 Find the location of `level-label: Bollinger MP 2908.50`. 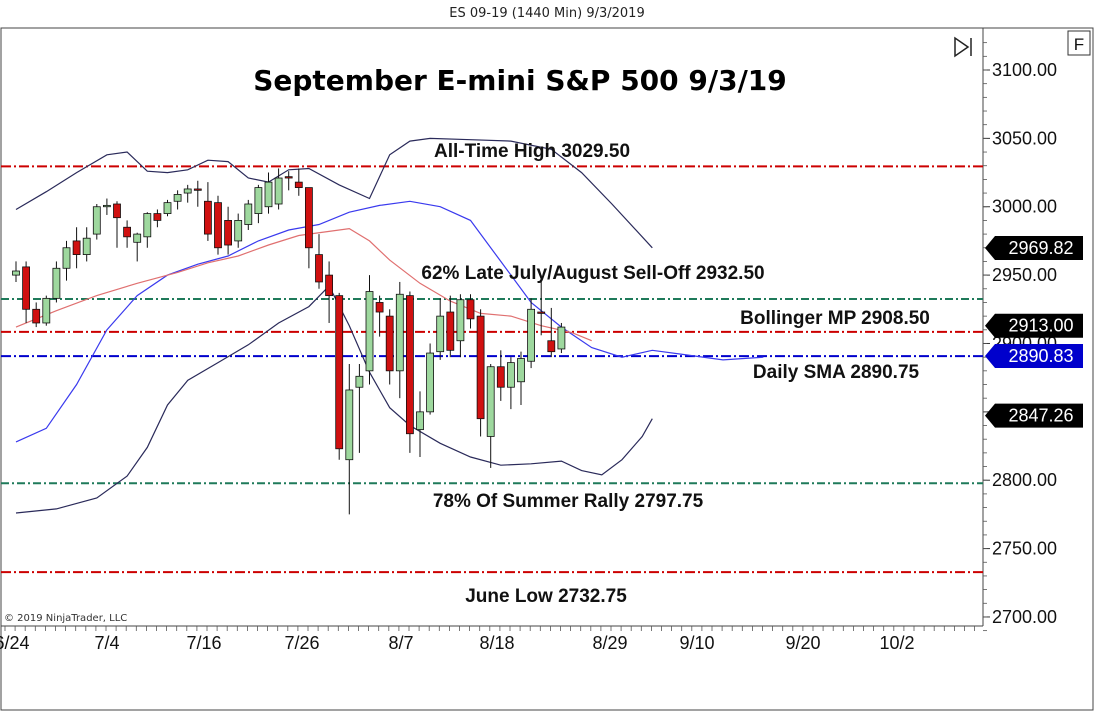

level-label: Bollinger MP 2908.50 is located at coordinates (835, 318).